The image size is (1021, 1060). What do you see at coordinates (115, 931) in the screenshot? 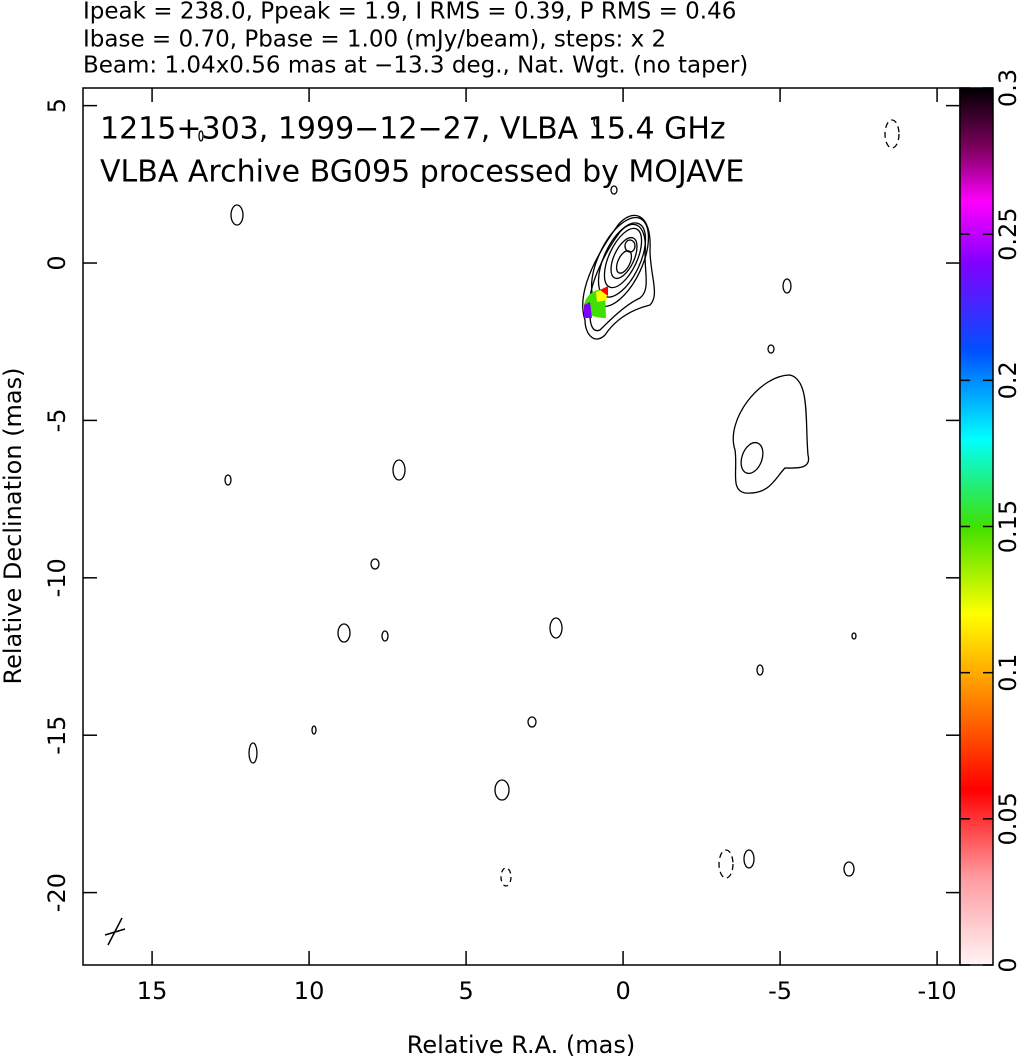
I see `beam` at bounding box center [115, 931].